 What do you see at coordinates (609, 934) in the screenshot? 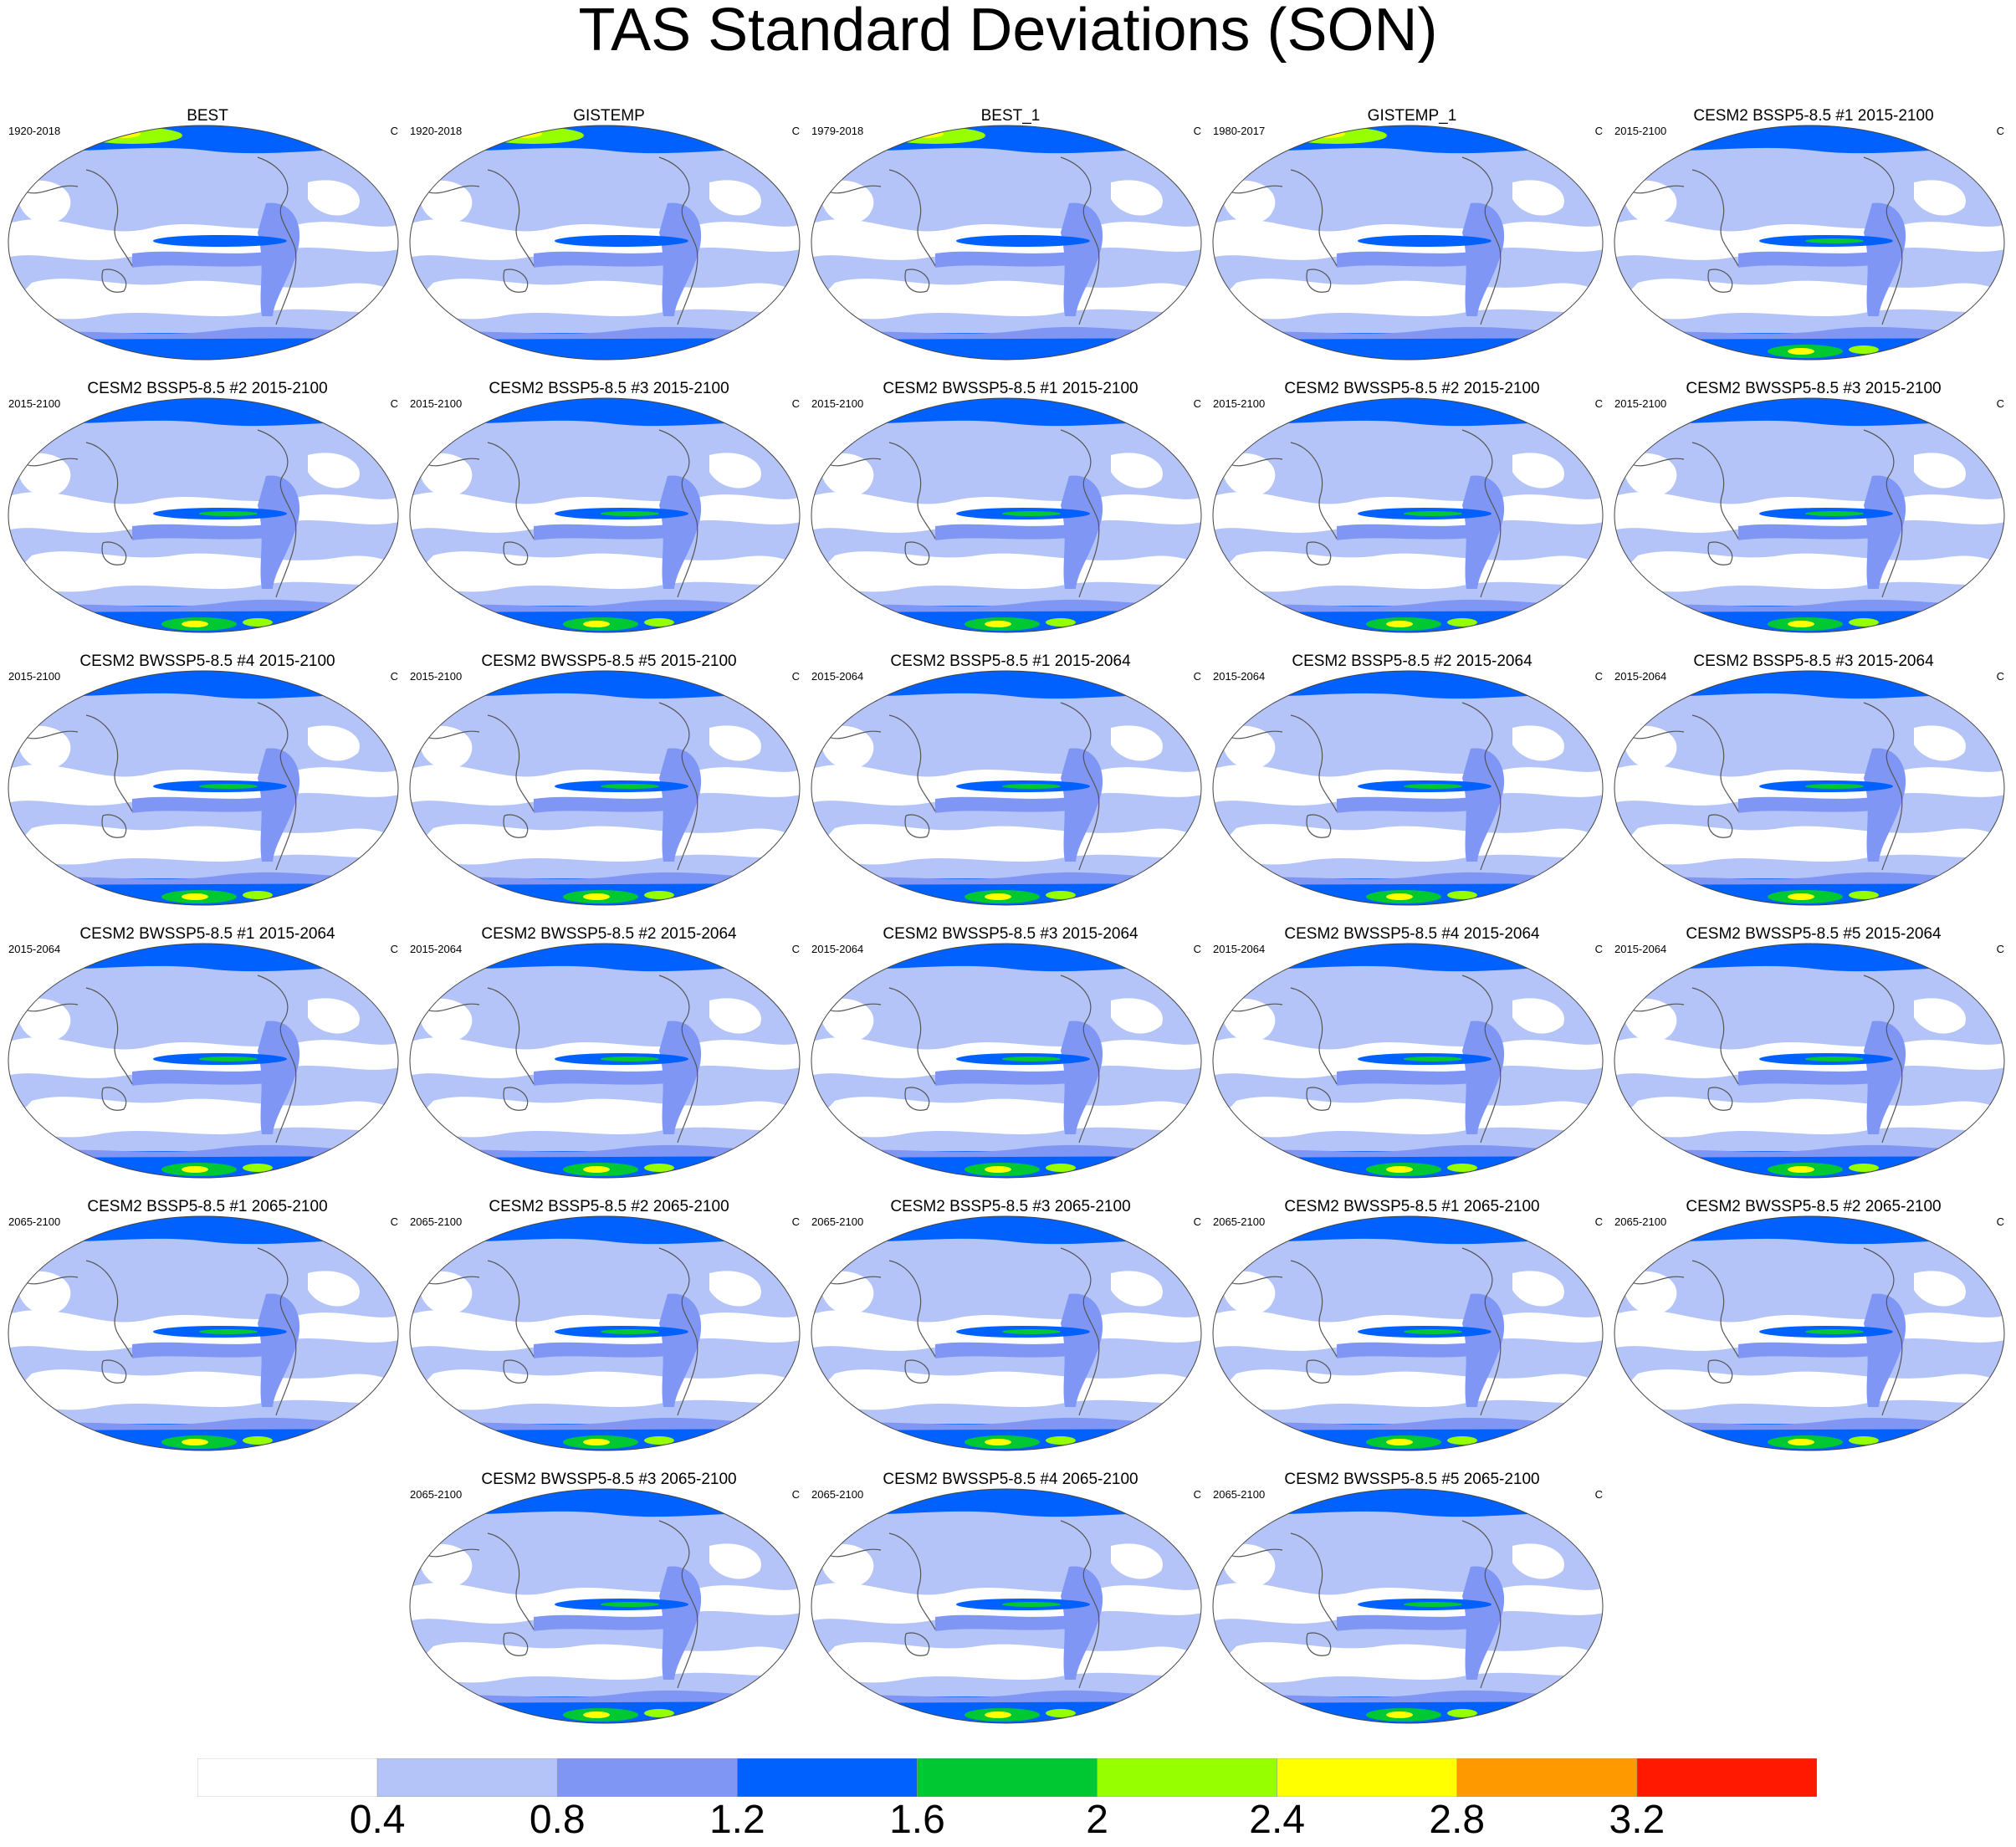
I see `panel-title: CESM2 BWSSP5-8.5 #2 2015-2064` at bounding box center [609, 934].